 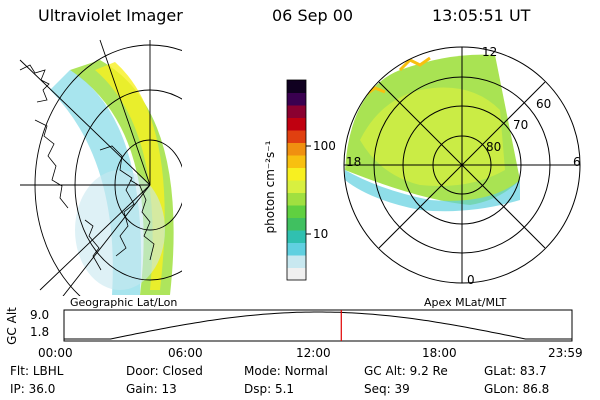 I want to click on status-filter: Flt: LBHL, so click(x=37, y=371).